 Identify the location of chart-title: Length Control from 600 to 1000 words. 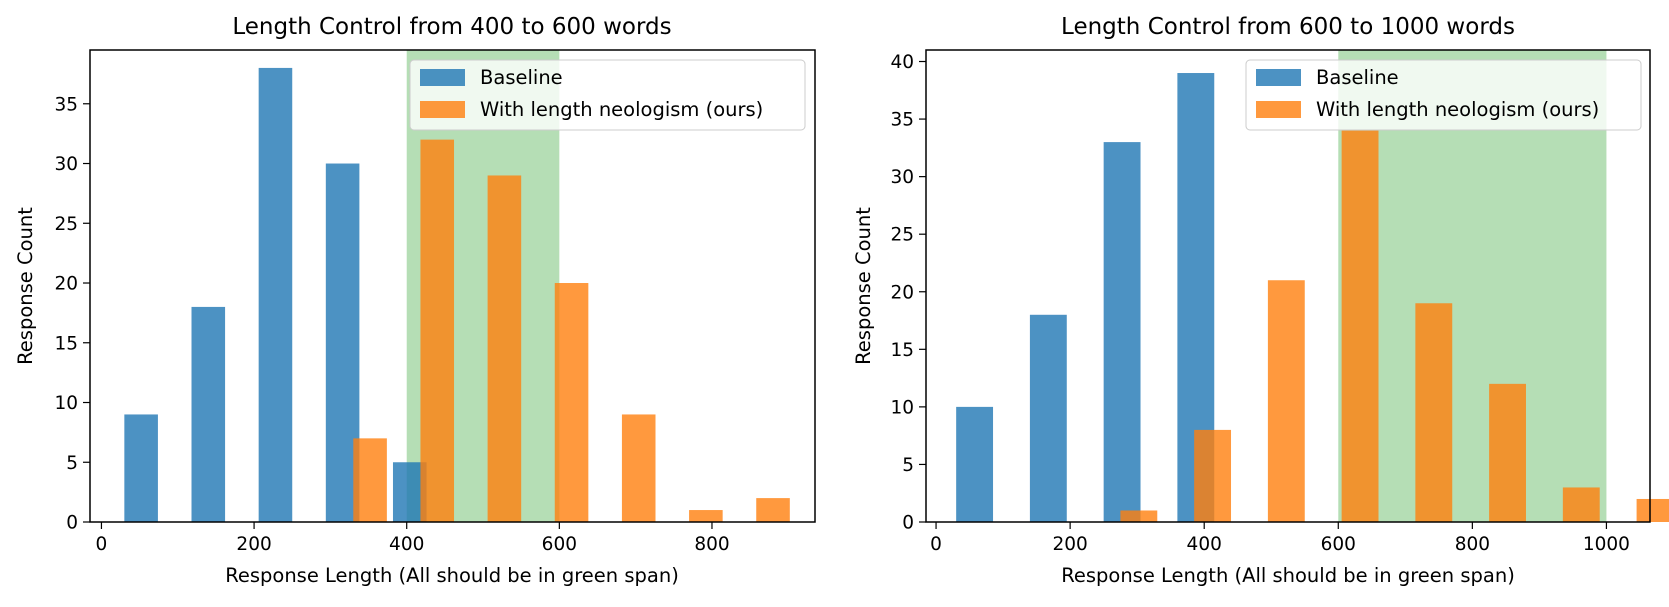
(1288, 27).